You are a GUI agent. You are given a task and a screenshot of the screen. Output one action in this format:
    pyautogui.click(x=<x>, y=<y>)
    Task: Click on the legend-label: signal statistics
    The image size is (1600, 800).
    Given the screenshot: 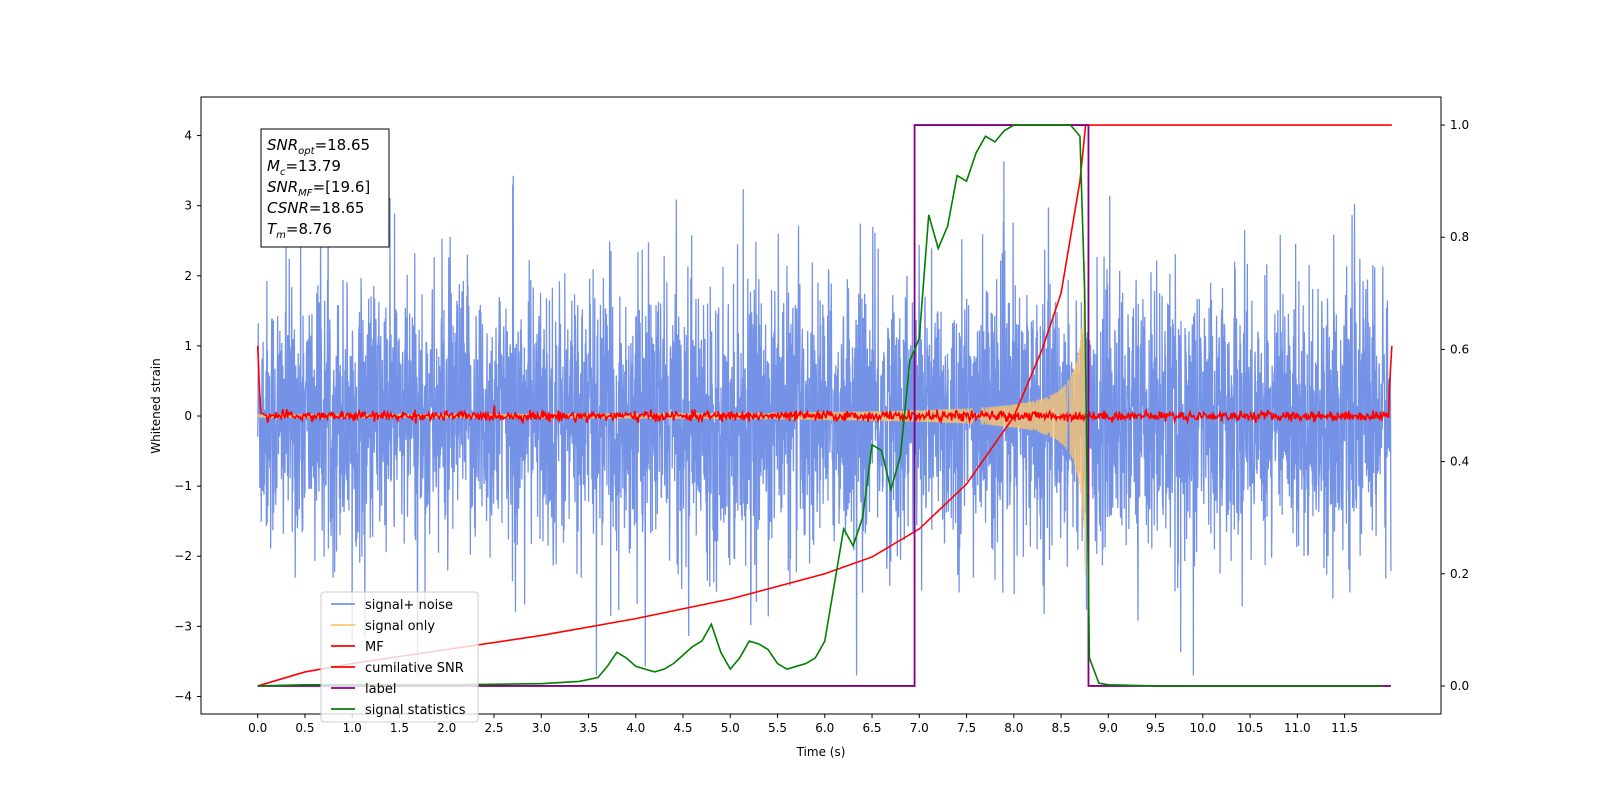 What is the action you would take?
    pyautogui.click(x=415, y=710)
    